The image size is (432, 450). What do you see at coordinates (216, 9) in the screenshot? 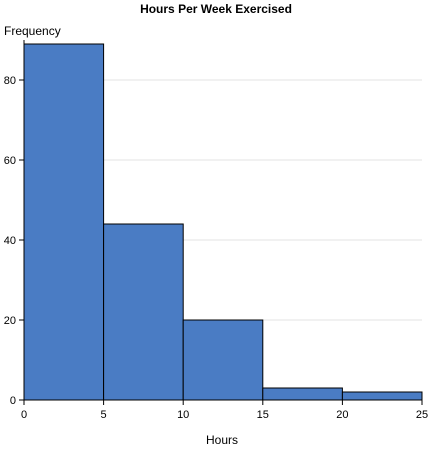
I see `chart-title: Hours Per Week Exercised` at bounding box center [216, 9].